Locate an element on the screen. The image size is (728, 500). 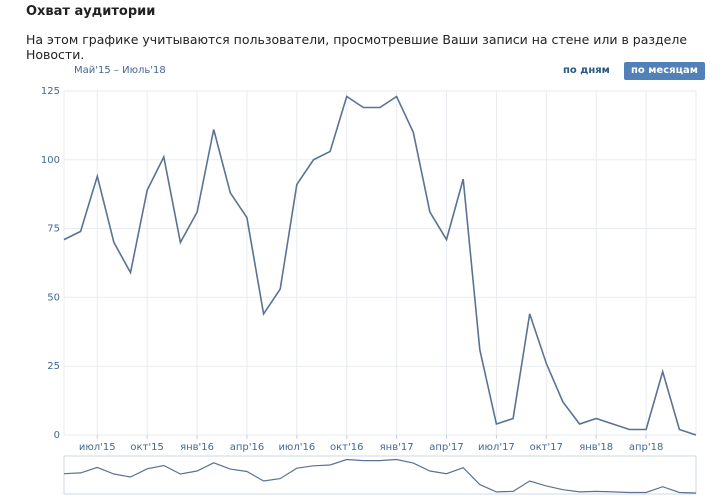
navigator-frame is located at coordinates (380, 475).